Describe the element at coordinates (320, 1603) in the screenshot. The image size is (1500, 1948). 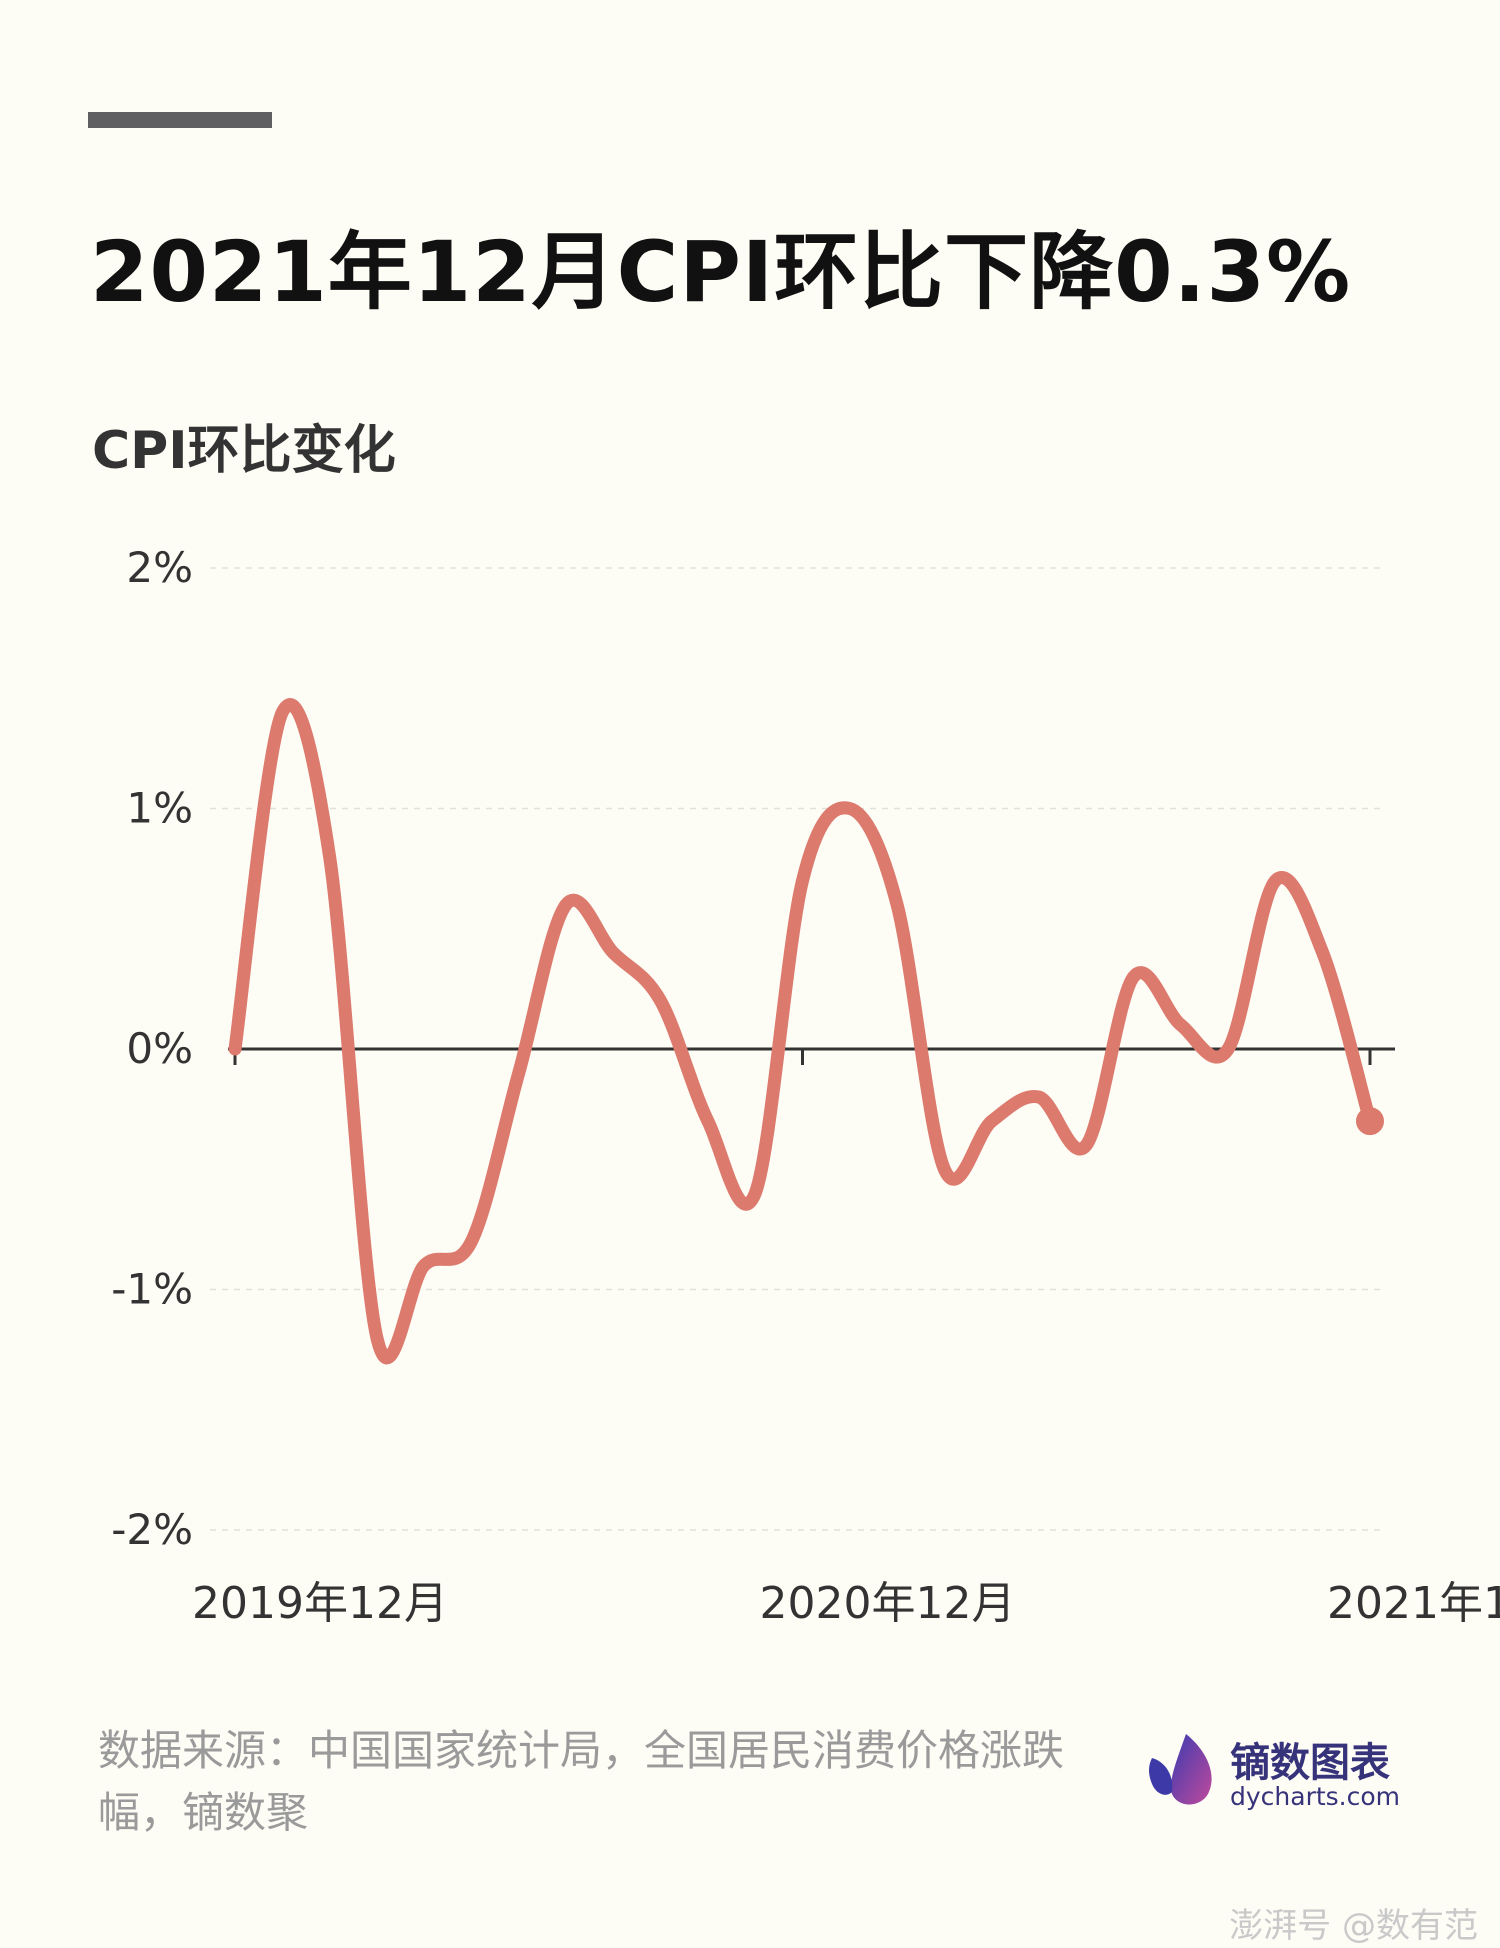
I see `x-tick-label: 2019年12月` at that location.